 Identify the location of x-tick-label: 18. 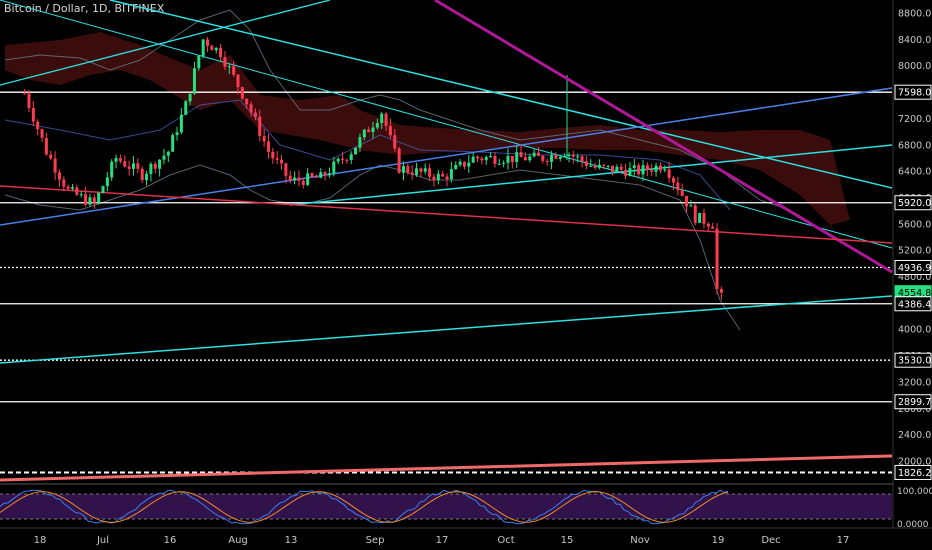
(40, 540).